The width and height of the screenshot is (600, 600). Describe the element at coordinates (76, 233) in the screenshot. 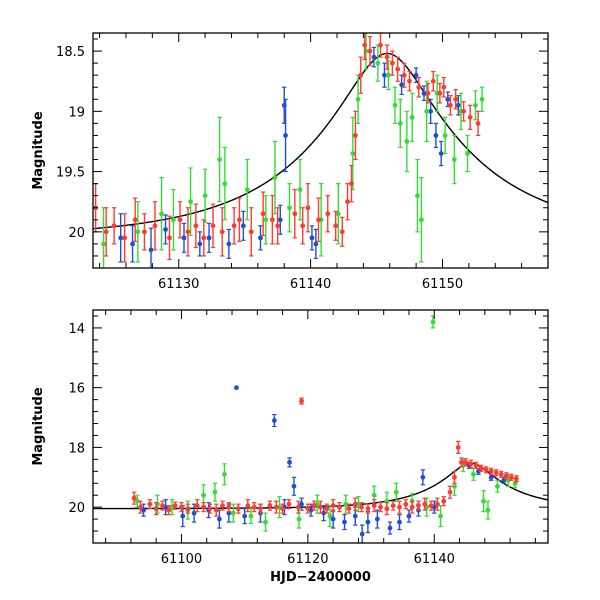

I see `y-tick-label: 20` at that location.